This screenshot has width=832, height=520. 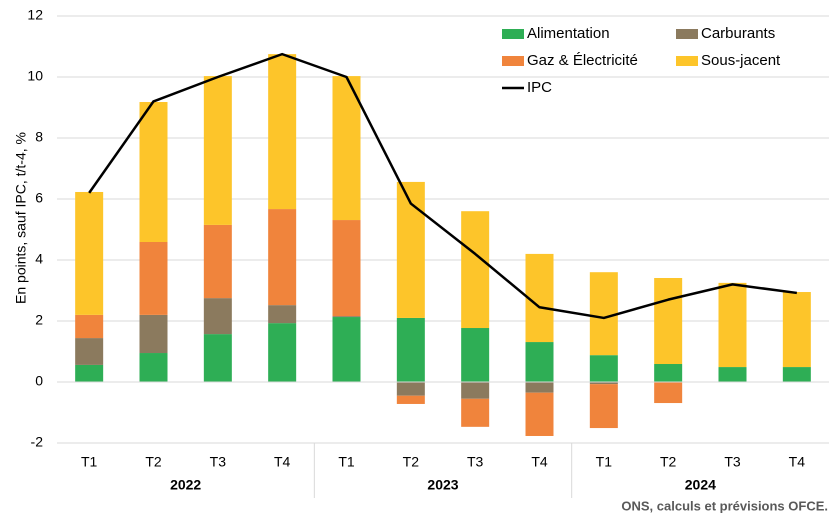 I want to click on source-note: ONS, calculs et prévisions OFCE., so click(x=724, y=505).